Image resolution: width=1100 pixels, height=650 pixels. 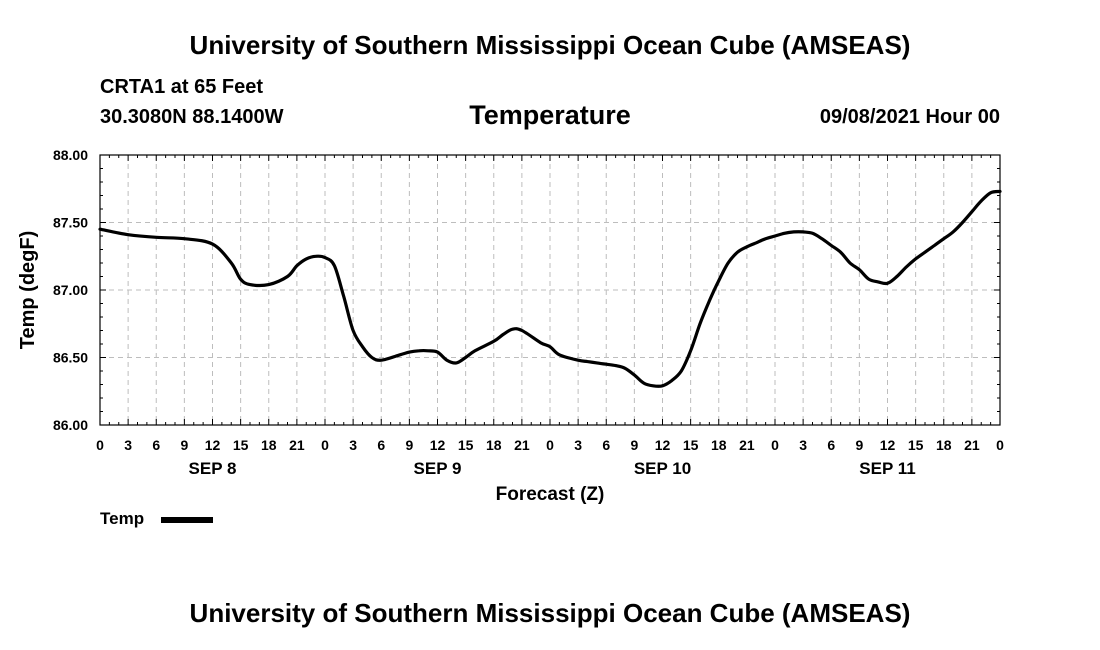 I want to click on day-label: SEP 11, so click(x=887, y=468).